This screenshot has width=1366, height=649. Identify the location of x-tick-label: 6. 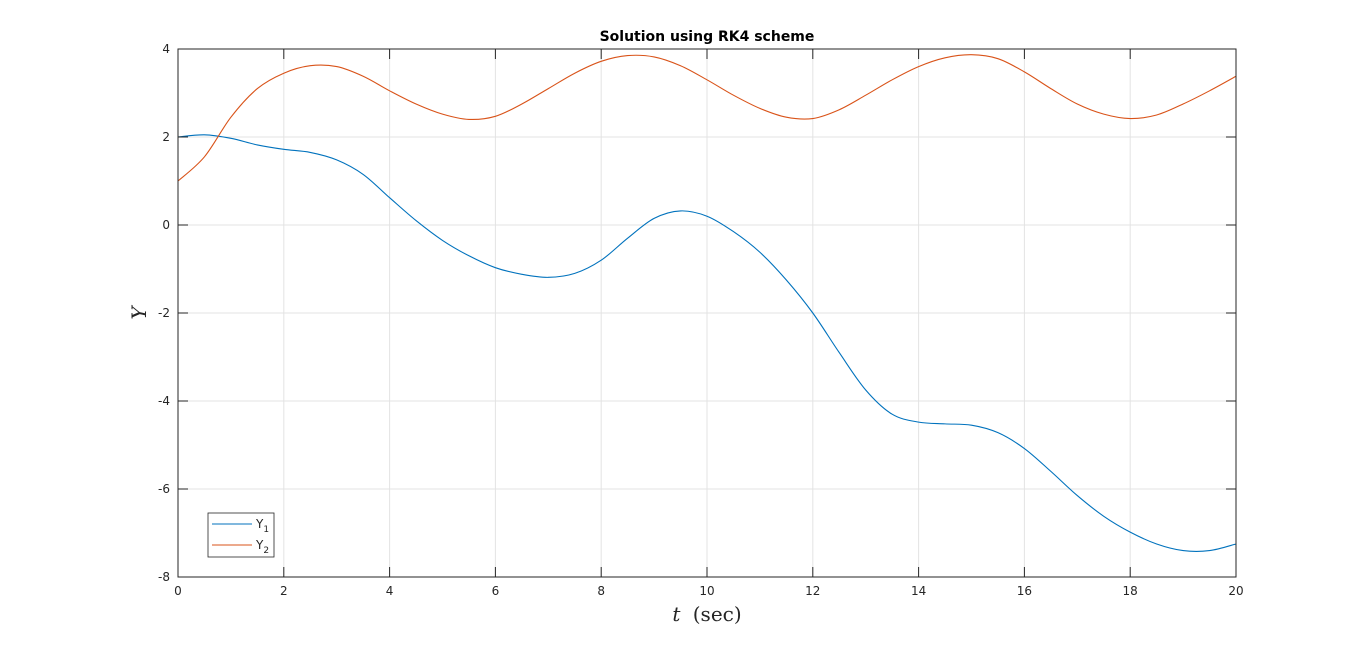
(496, 591).